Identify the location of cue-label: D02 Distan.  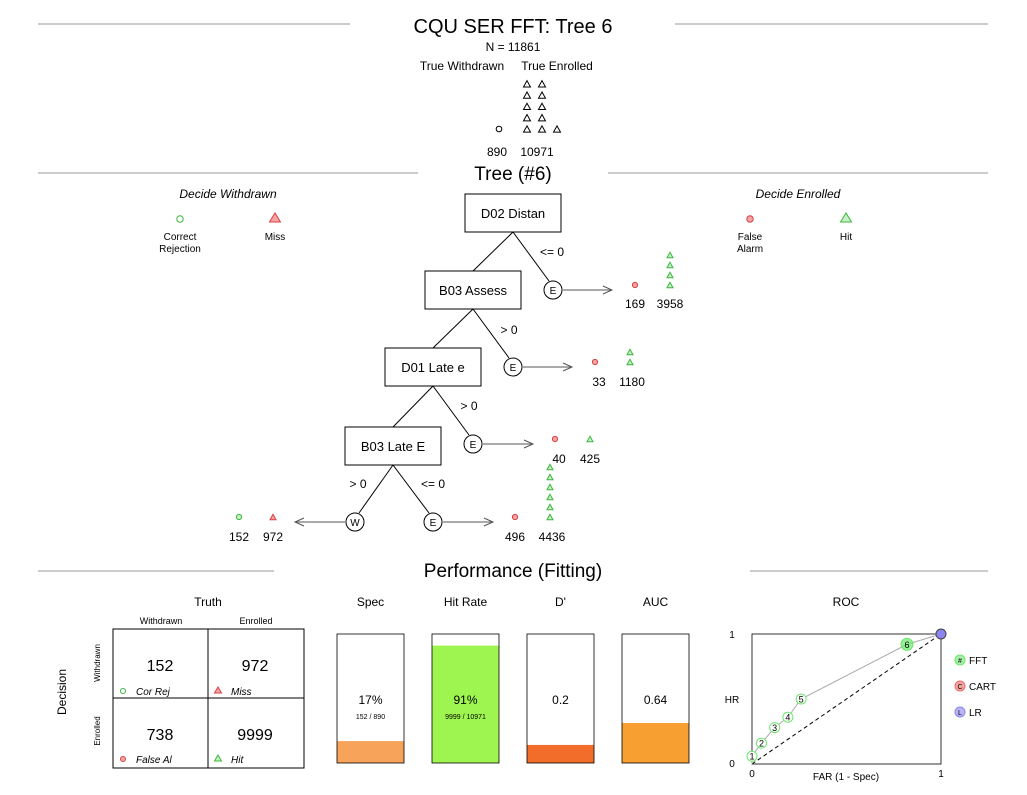
(513, 213).